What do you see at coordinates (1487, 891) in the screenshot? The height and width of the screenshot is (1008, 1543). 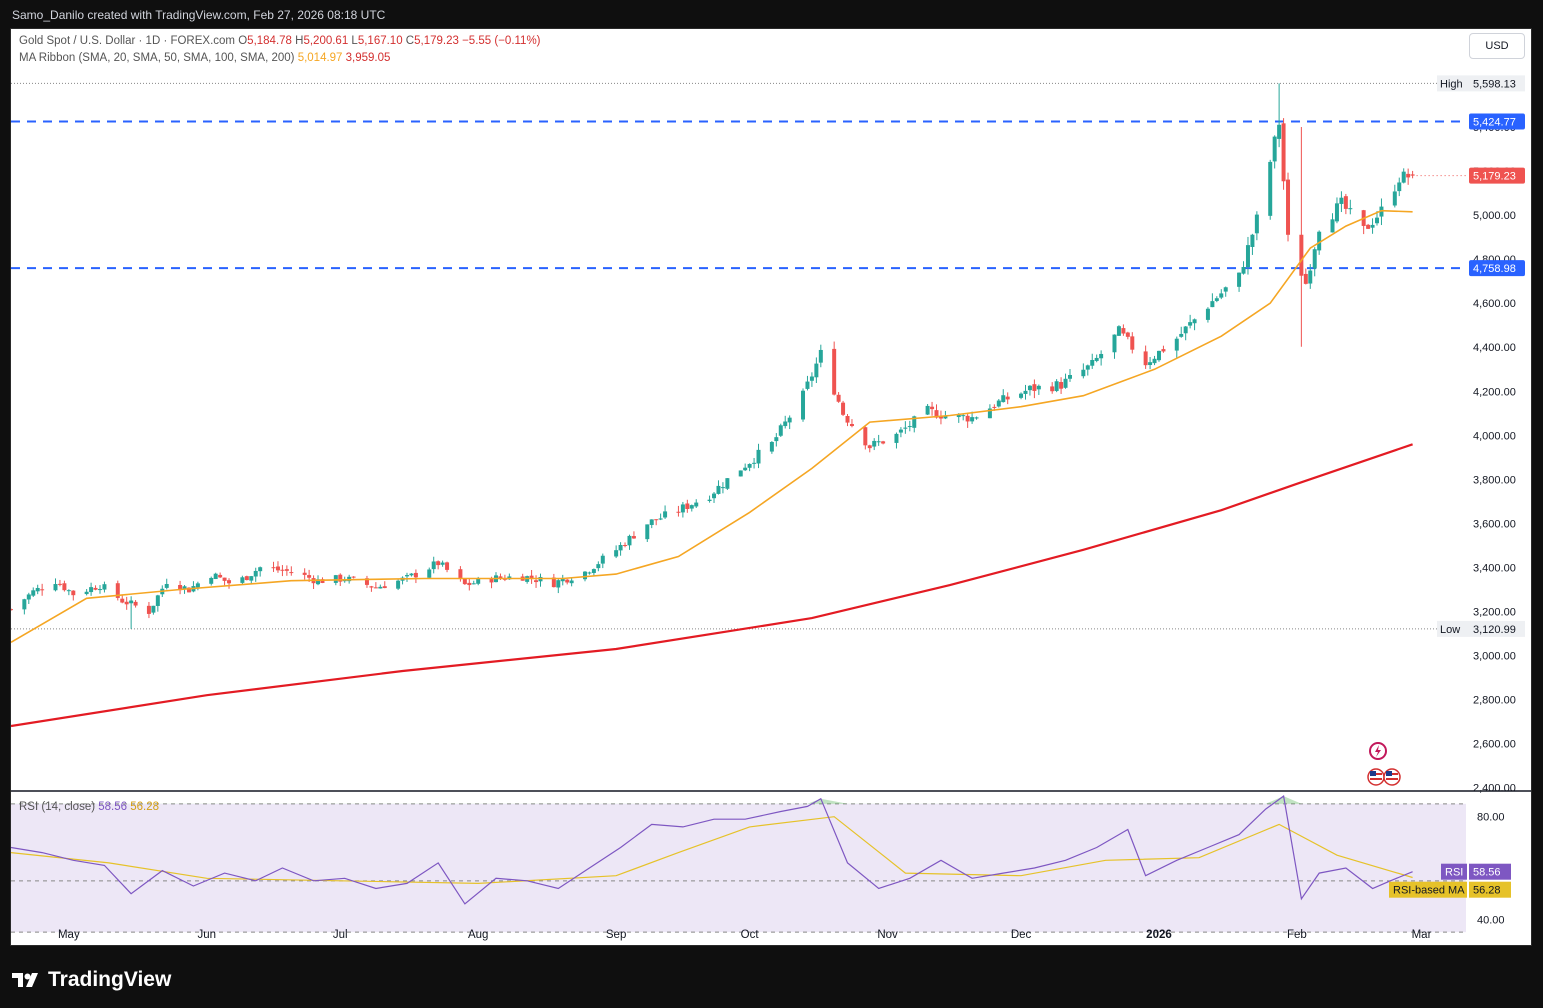 I see `rsi-ma-value-label: 56.28` at bounding box center [1487, 891].